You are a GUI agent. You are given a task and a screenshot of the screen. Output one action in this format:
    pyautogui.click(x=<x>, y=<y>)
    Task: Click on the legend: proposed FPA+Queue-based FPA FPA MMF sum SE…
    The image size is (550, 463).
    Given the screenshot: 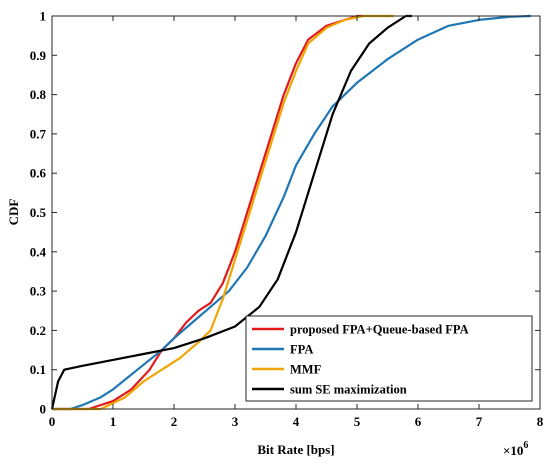 What is the action you would take?
    pyautogui.click(x=389, y=358)
    